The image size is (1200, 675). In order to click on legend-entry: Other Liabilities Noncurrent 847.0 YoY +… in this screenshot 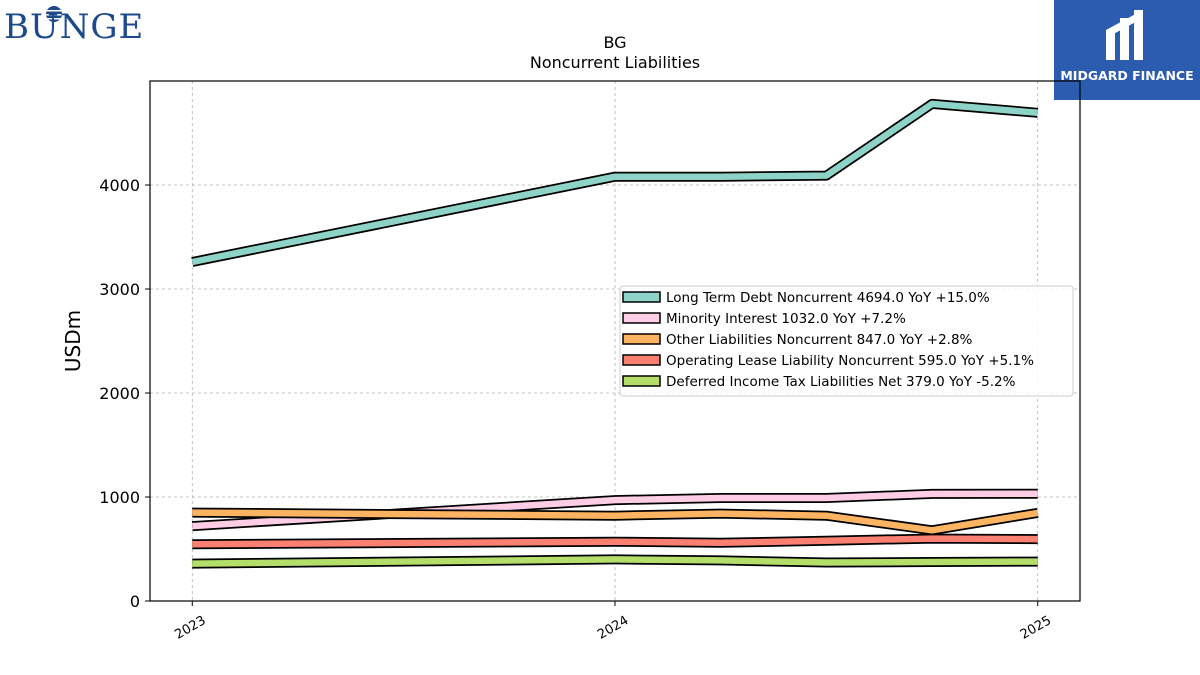, I will do `click(819, 340)`.